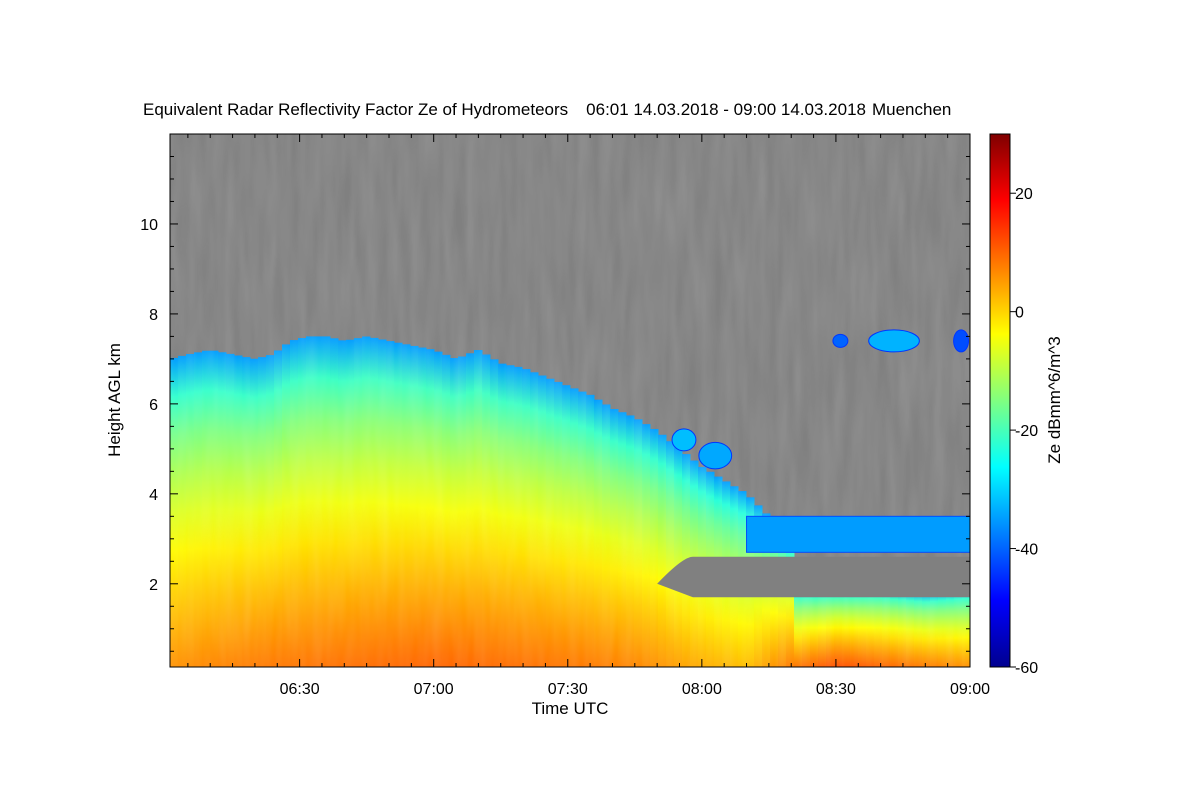 Image resolution: width=1200 pixels, height=800 pixels. What do you see at coordinates (149, 225) in the screenshot?
I see `y-tick-label: 10` at bounding box center [149, 225].